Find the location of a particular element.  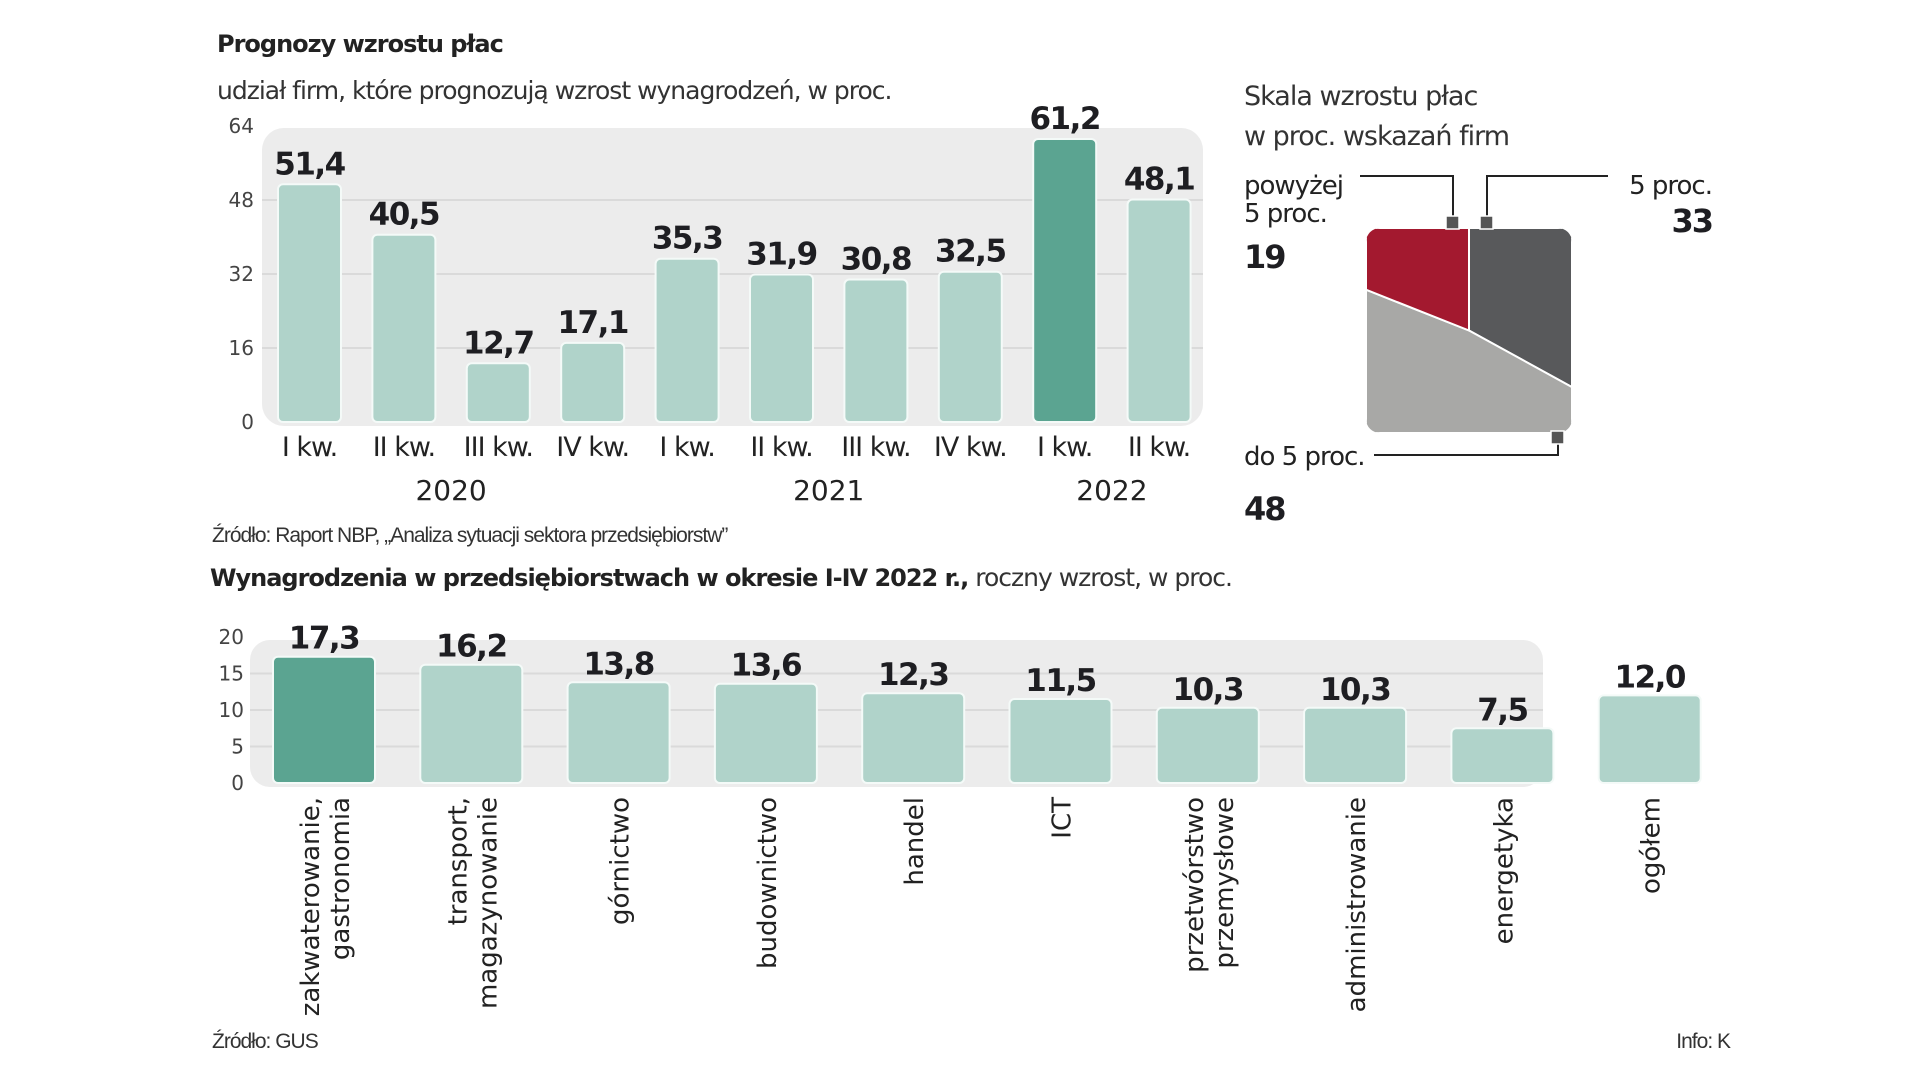

chart3-category-label-line: przetwórstwo is located at coordinates (1195, 885).